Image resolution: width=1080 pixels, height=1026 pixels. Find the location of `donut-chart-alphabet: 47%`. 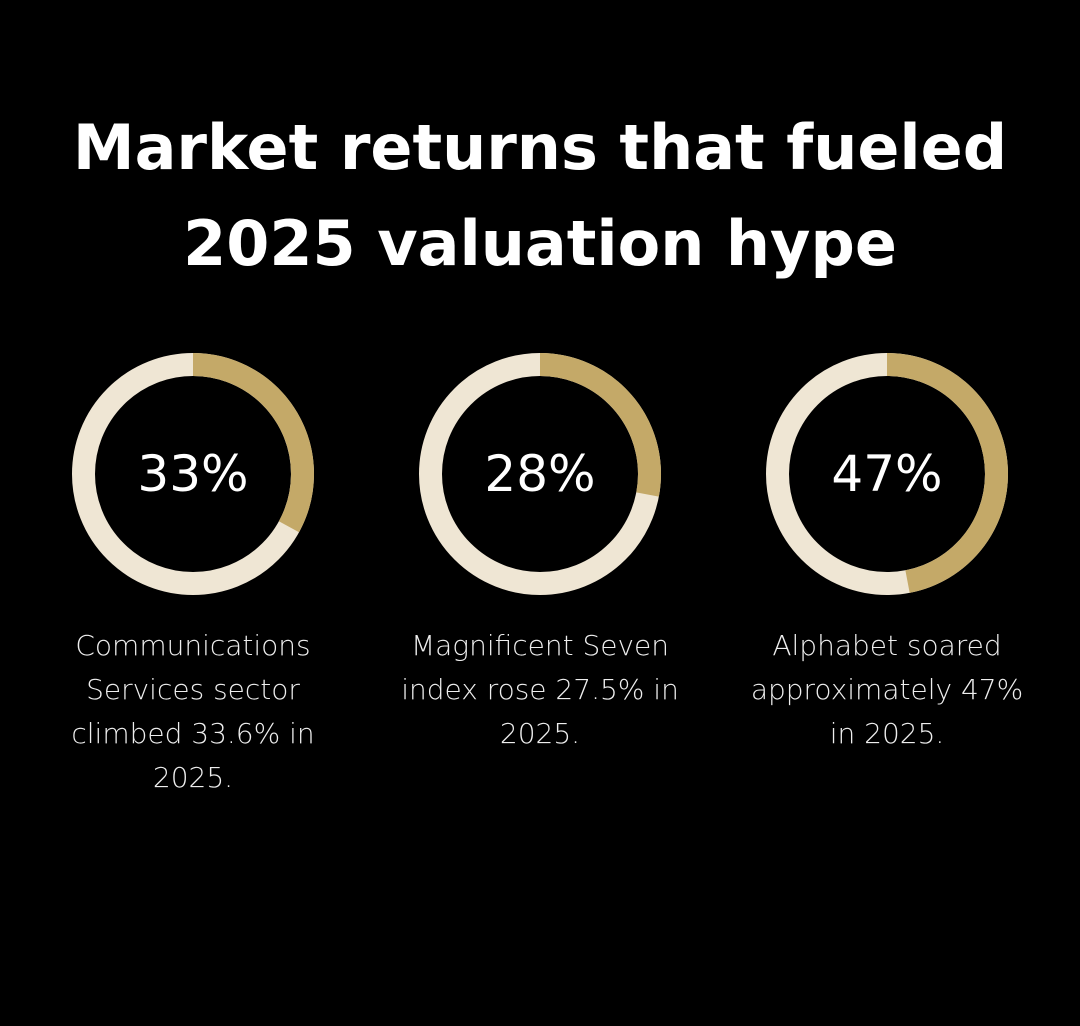

donut-chart-alphabet: 47% is located at coordinates (887, 474).